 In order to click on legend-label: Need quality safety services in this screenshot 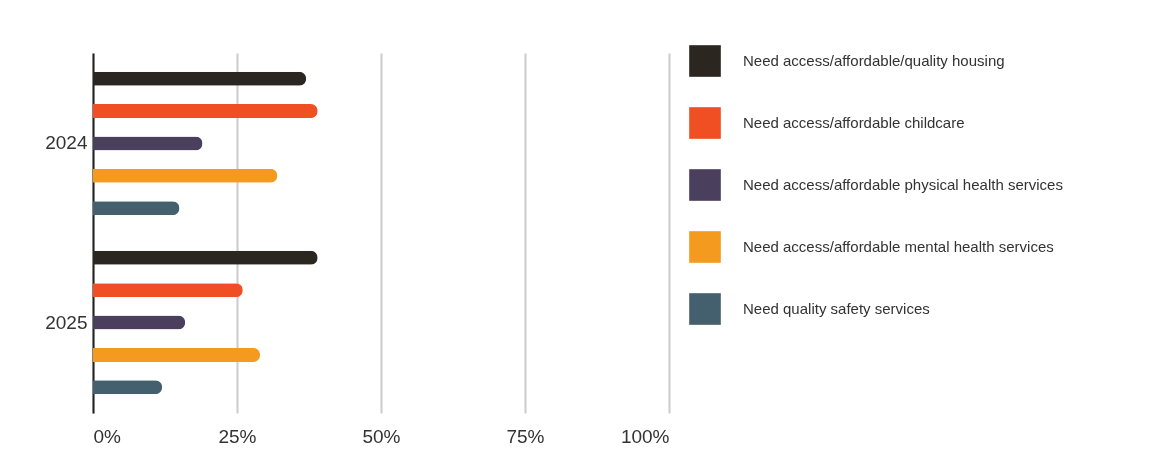, I will do `click(836, 308)`.